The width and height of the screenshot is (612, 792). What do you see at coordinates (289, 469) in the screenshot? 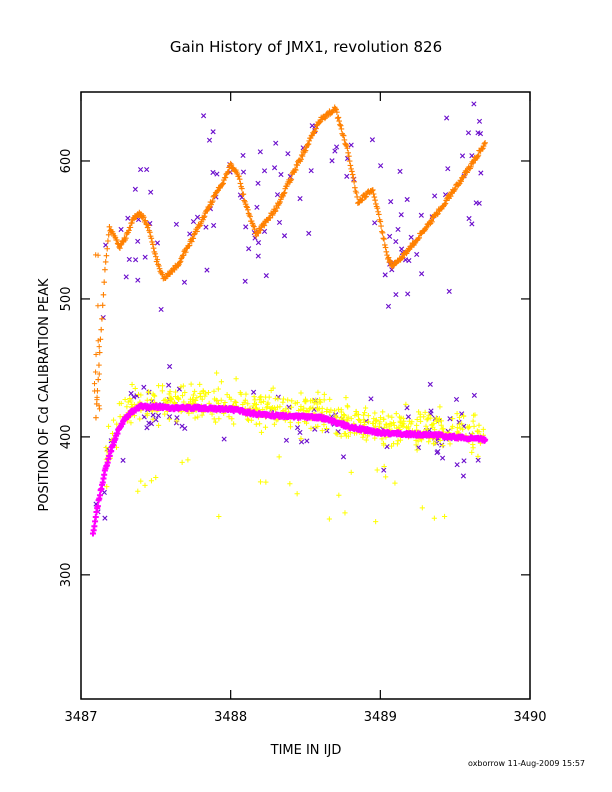
I see `magenta-series` at bounding box center [289, 469].